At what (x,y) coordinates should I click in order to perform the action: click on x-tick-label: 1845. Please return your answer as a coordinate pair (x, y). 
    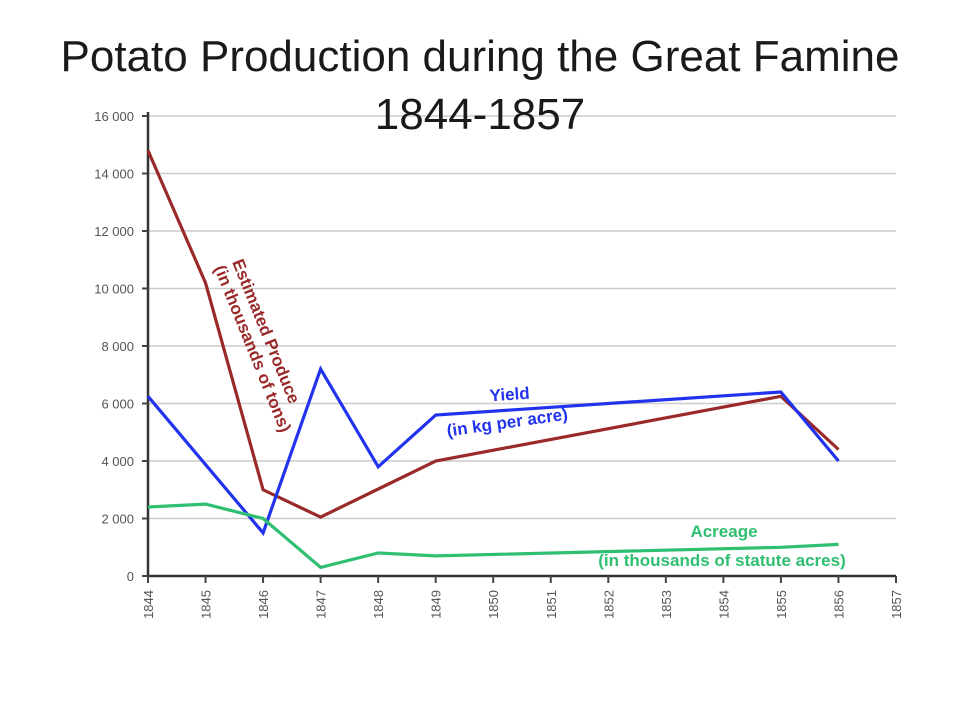
    Looking at the image, I should click on (206, 604).